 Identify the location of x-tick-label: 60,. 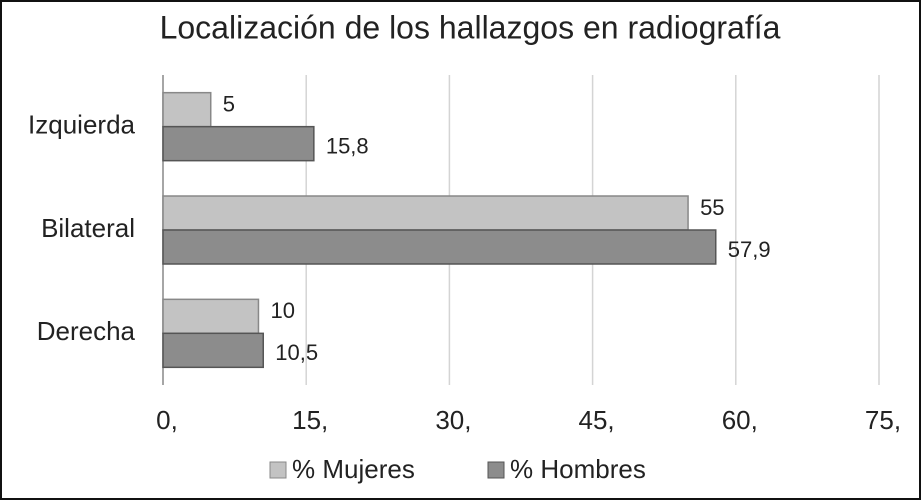
(740, 420).